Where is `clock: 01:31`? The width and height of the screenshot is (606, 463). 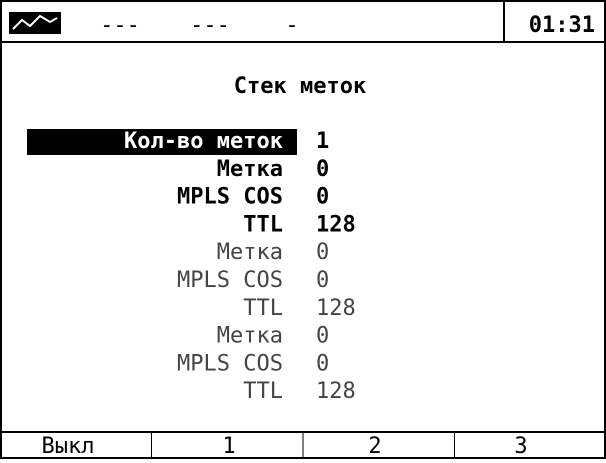
clock: 01:31 is located at coordinates (562, 25).